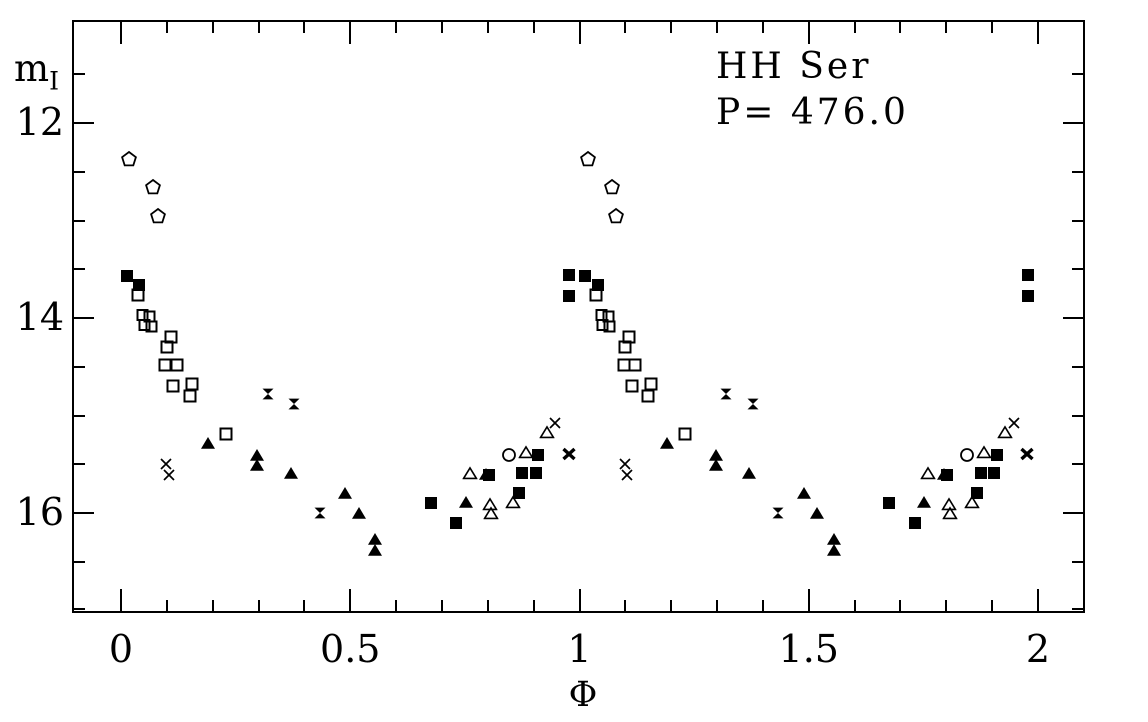  I want to click on x-tick-label: 1.5, so click(808, 649).